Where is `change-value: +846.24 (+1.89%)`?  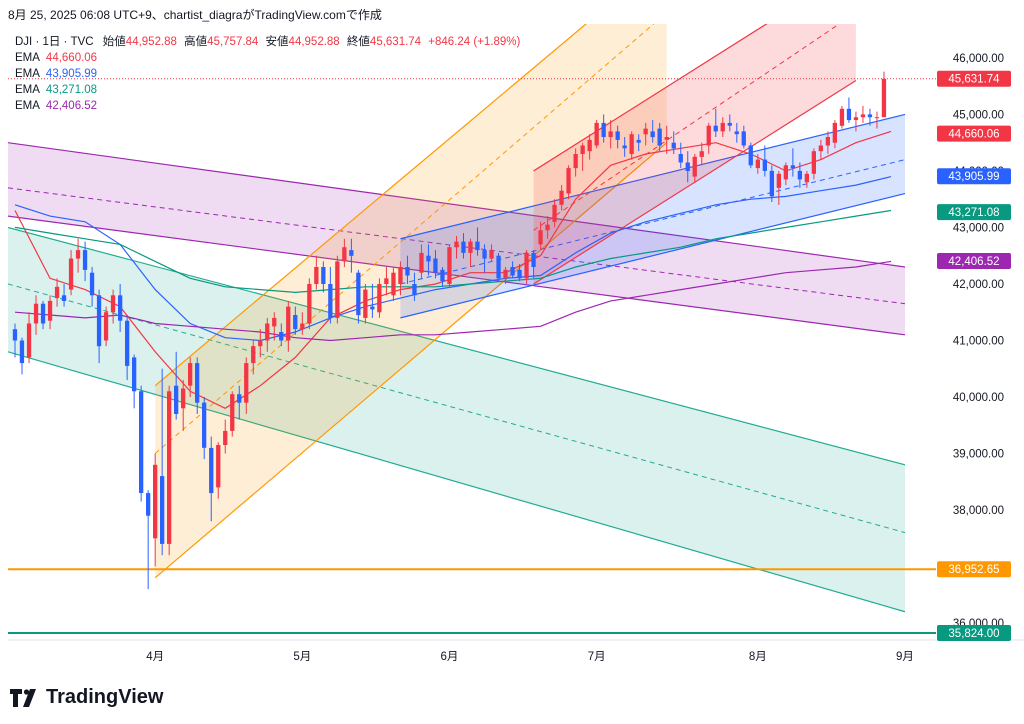 change-value: +846.24 (+1.89%) is located at coordinates (474, 42).